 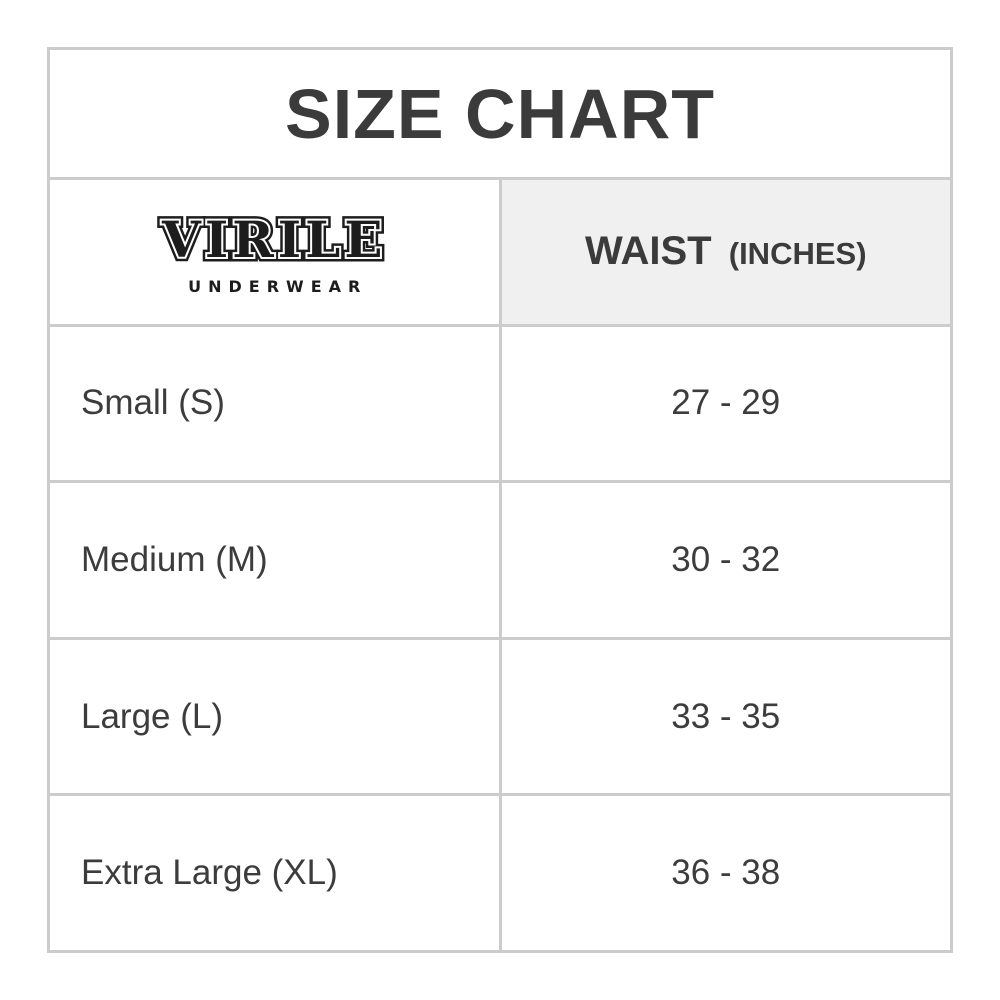 What do you see at coordinates (725, 716) in the screenshot?
I see `waist-value-large: 33 - 35` at bounding box center [725, 716].